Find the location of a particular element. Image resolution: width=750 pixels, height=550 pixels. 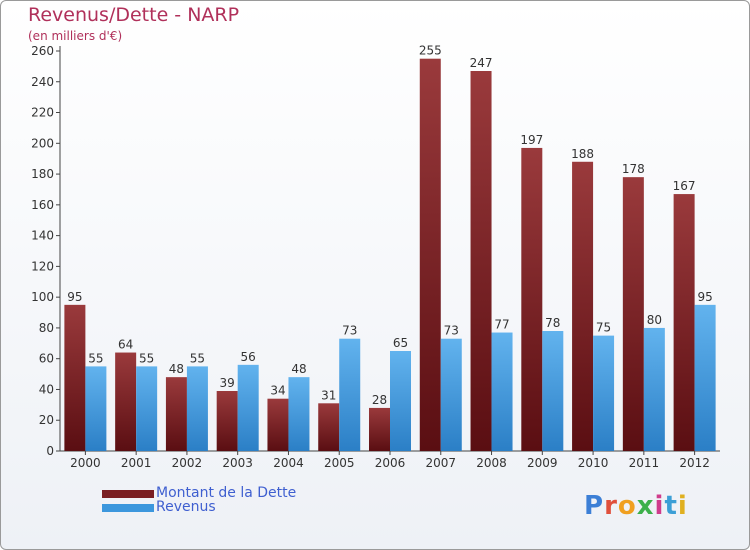

y-tick-label: 180 is located at coordinates (42, 174).